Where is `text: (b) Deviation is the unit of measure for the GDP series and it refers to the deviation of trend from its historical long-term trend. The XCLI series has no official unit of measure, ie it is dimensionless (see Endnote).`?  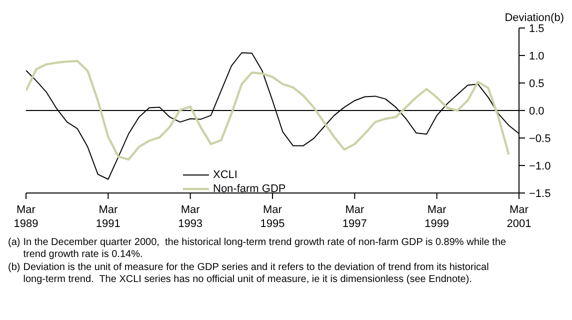 text: (b) Deviation is the unit of measure for the GDP series and it refers to the deviation of trend from its historical long-term trend. The XCLI series has no official unit of measure, ie it is dimensionless (see Endnote). is located at coordinates (249, 274).